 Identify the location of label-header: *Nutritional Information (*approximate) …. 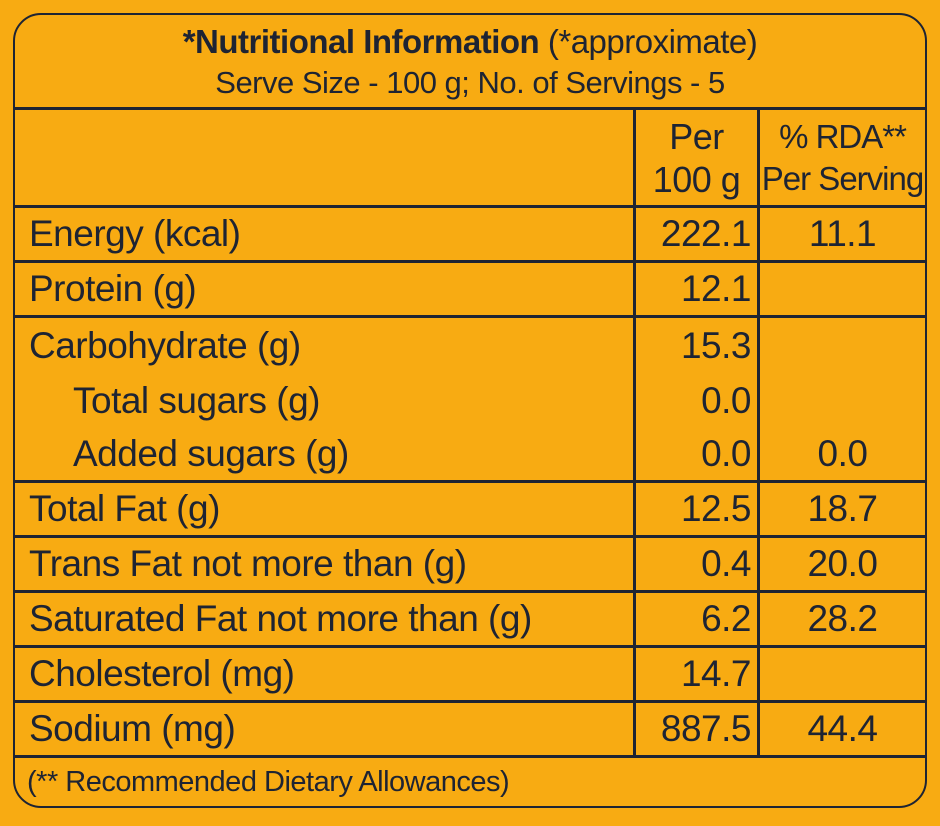
(470, 62).